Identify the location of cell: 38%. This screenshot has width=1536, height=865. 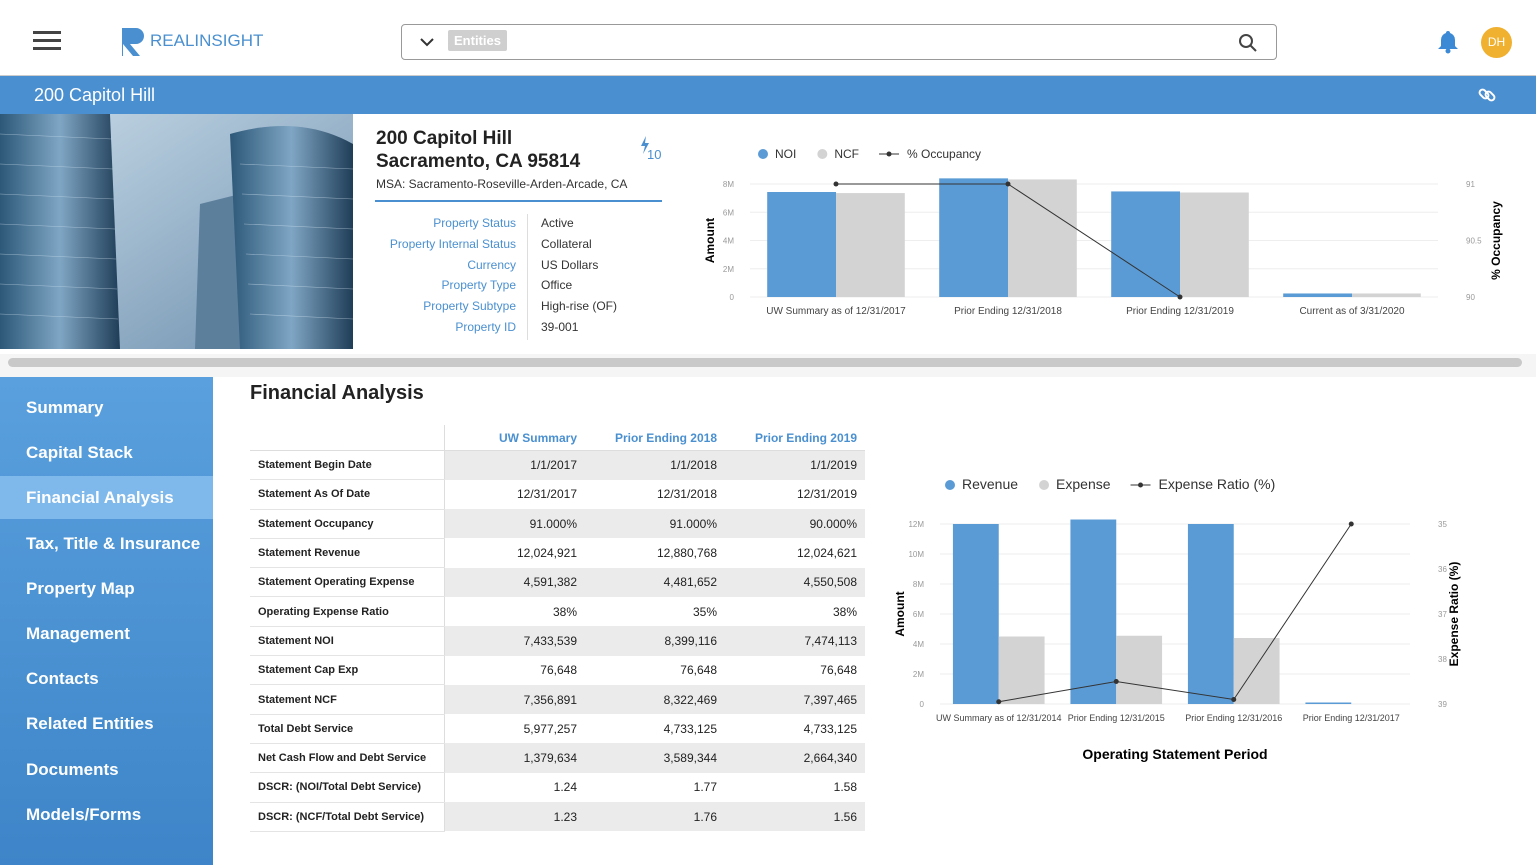
(564, 611).